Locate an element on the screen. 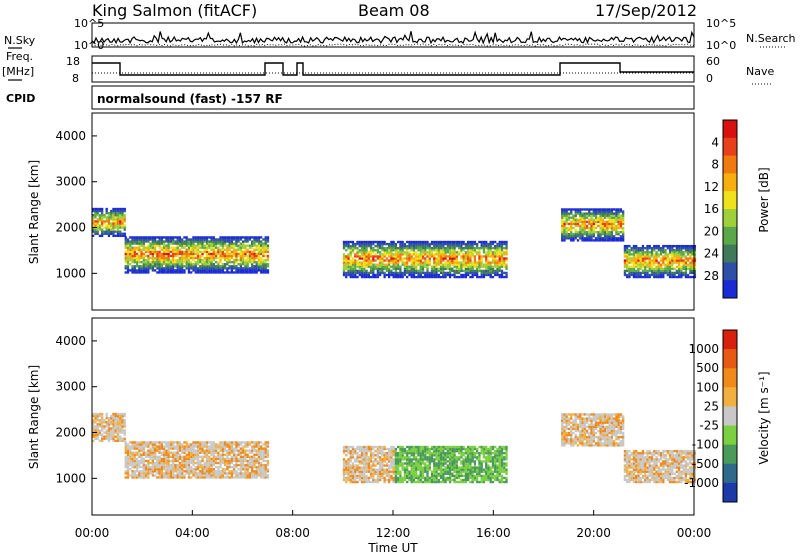 This screenshot has height=554, width=800. y-tick-label: 2000 is located at coordinates (70, 228).